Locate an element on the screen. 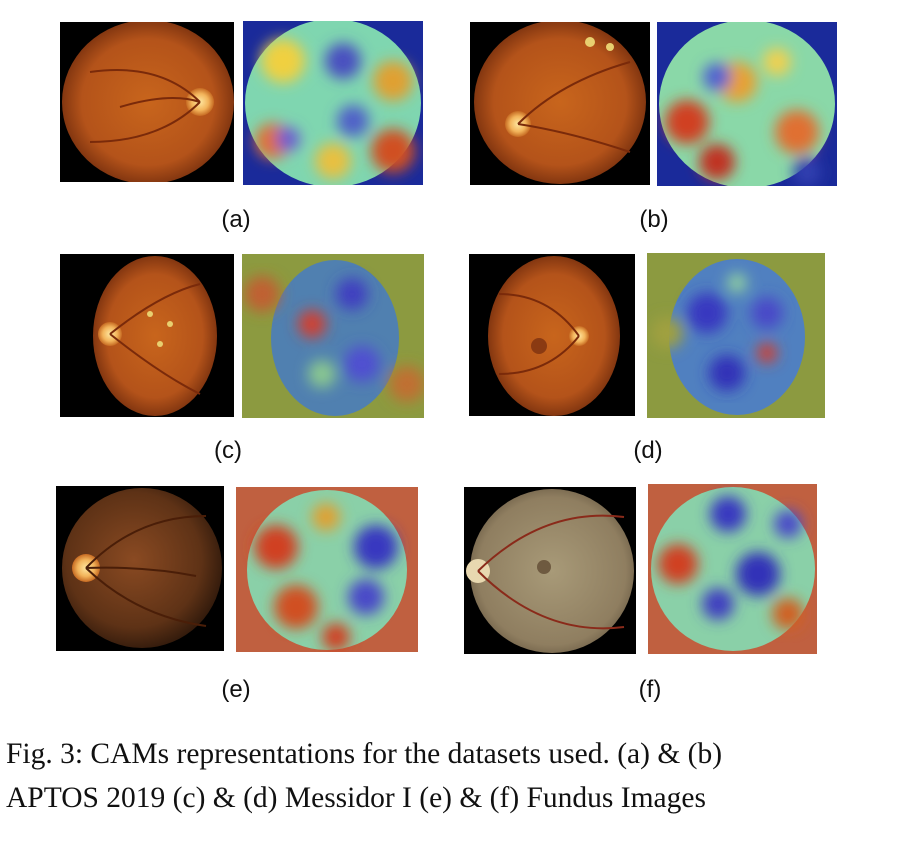 This screenshot has height=854, width=904. cam-heatmap-d is located at coordinates (736, 335).